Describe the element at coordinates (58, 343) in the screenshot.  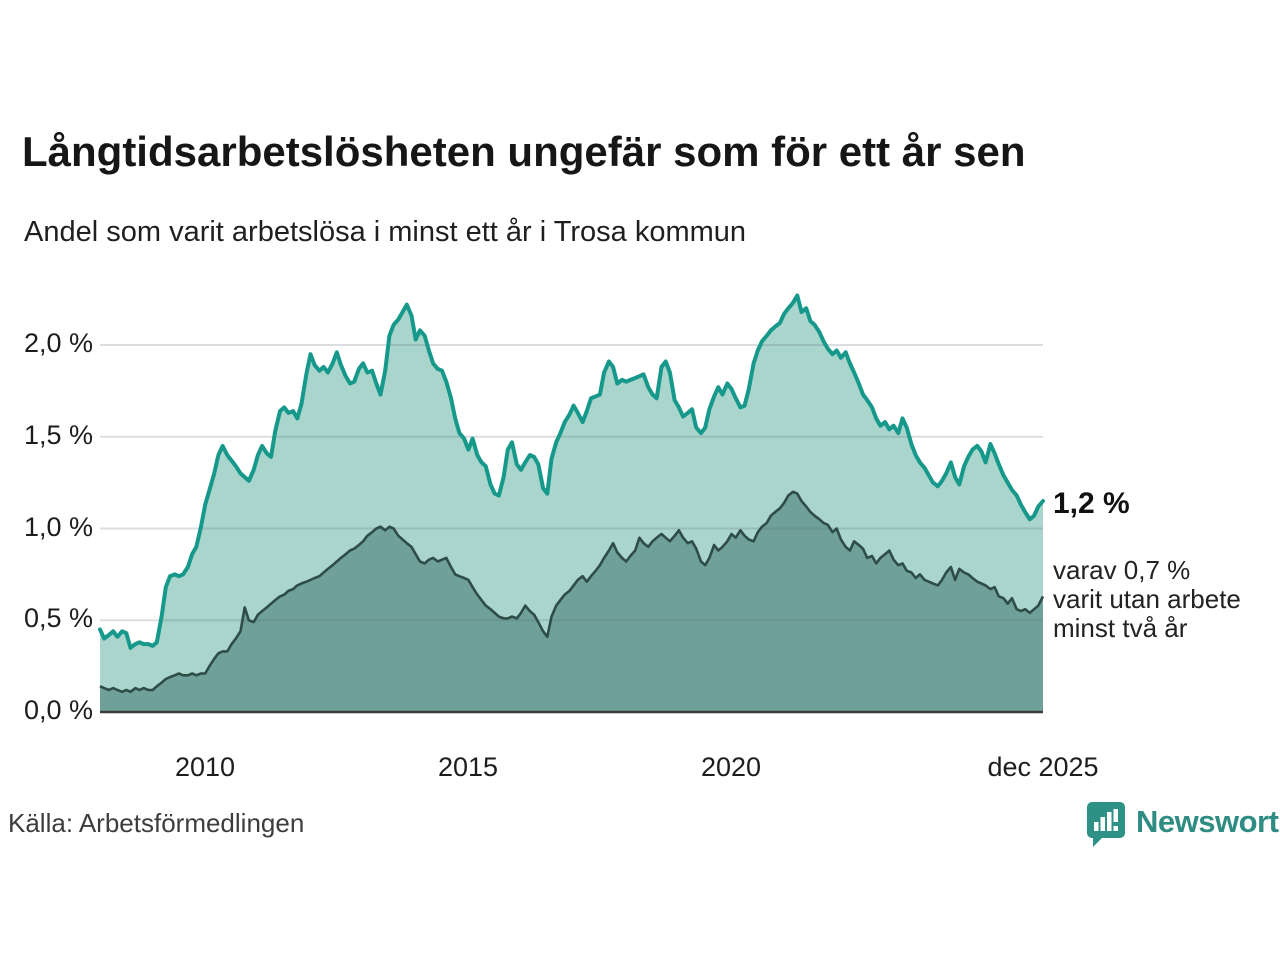
I see `y-axis-tick-label: 2,0 %` at that location.